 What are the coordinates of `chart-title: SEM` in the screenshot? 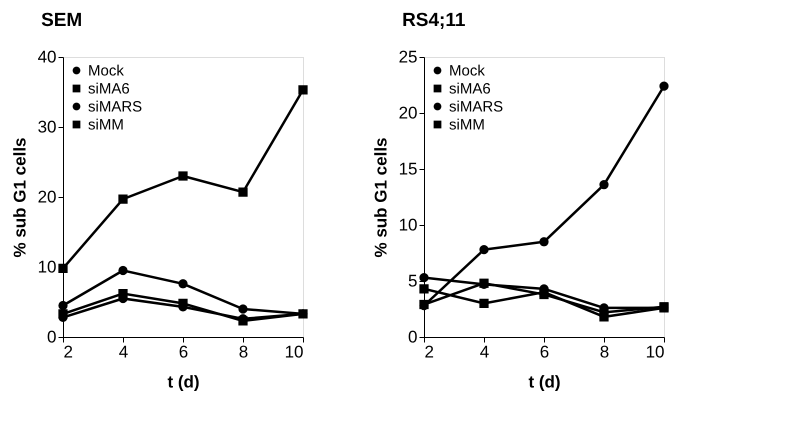 It's located at (61, 20).